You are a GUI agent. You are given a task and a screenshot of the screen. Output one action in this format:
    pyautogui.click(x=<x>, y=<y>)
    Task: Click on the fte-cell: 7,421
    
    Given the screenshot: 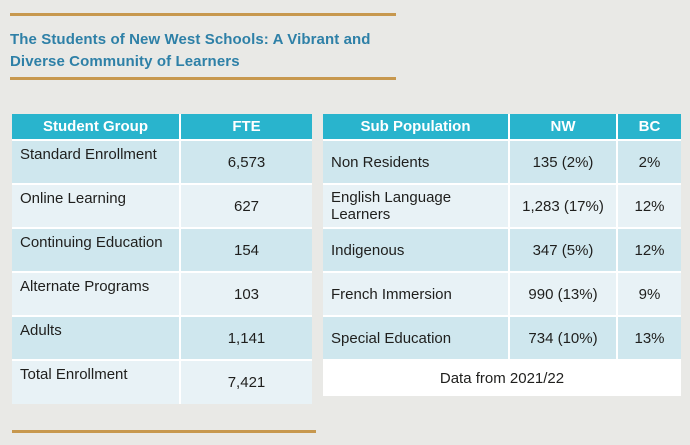 What is the action you would take?
    pyautogui.click(x=246, y=382)
    